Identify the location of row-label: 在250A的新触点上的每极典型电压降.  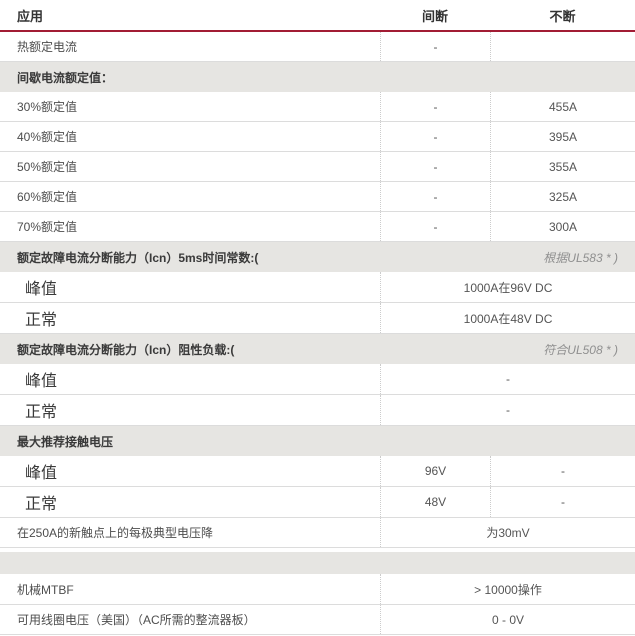
(115, 533).